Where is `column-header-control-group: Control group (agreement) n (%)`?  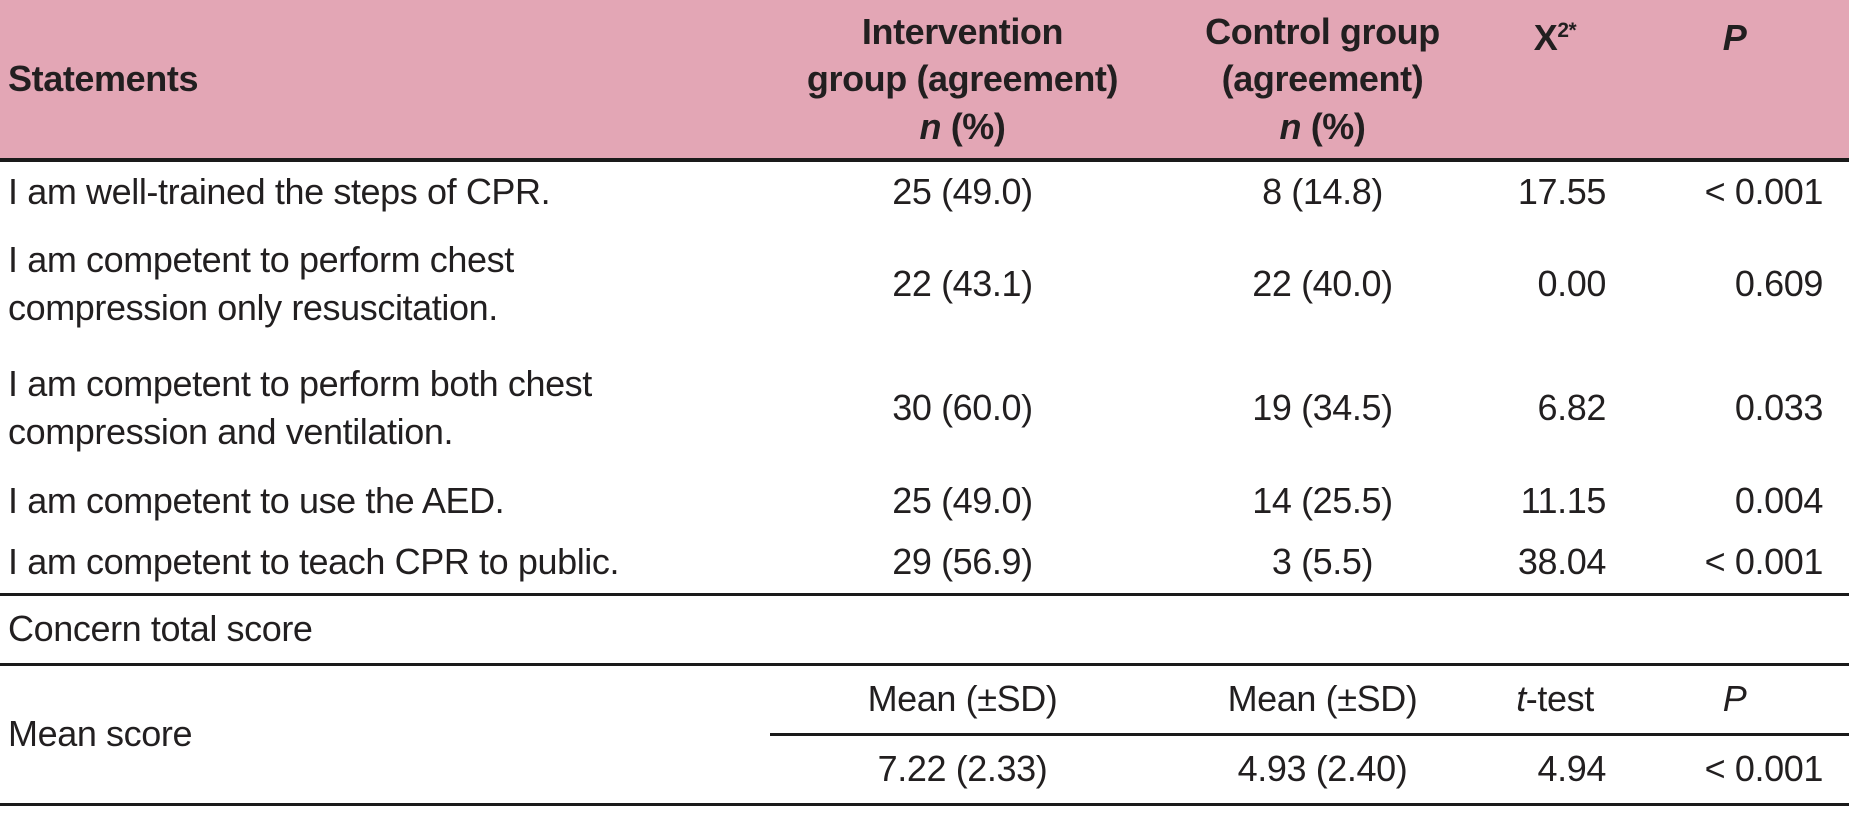 column-header-control-group: Control group (agreement) n (%) is located at coordinates (1322, 81).